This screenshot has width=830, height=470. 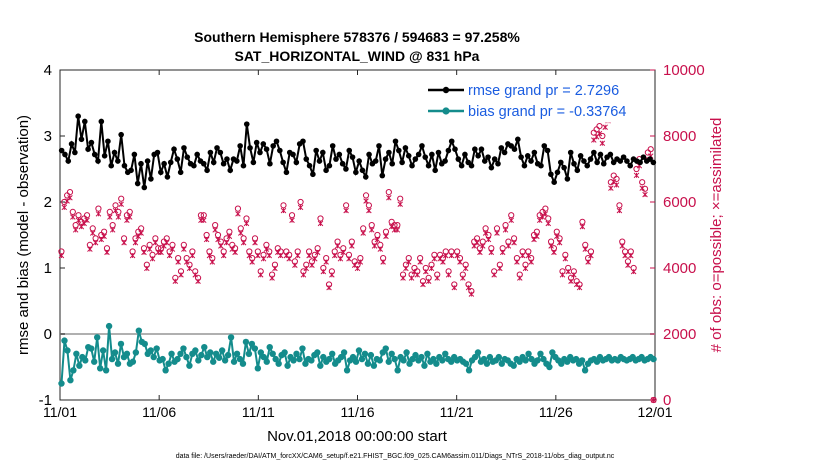 What do you see at coordinates (556, 412) in the screenshot?
I see `x-tick-label: 11/26` at bounding box center [556, 412].